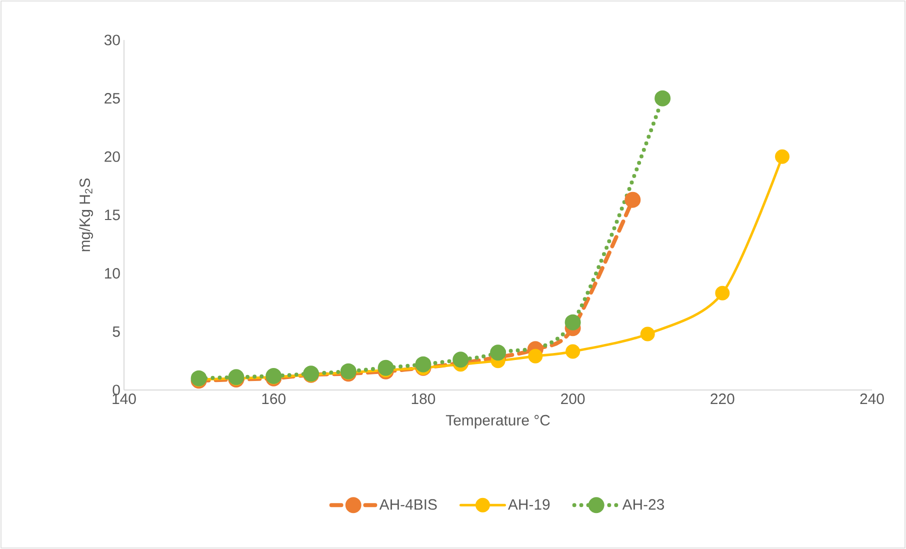 The height and width of the screenshot is (549, 906). Describe the element at coordinates (112, 215) in the screenshot. I see `y-tick-label: 15` at that location.